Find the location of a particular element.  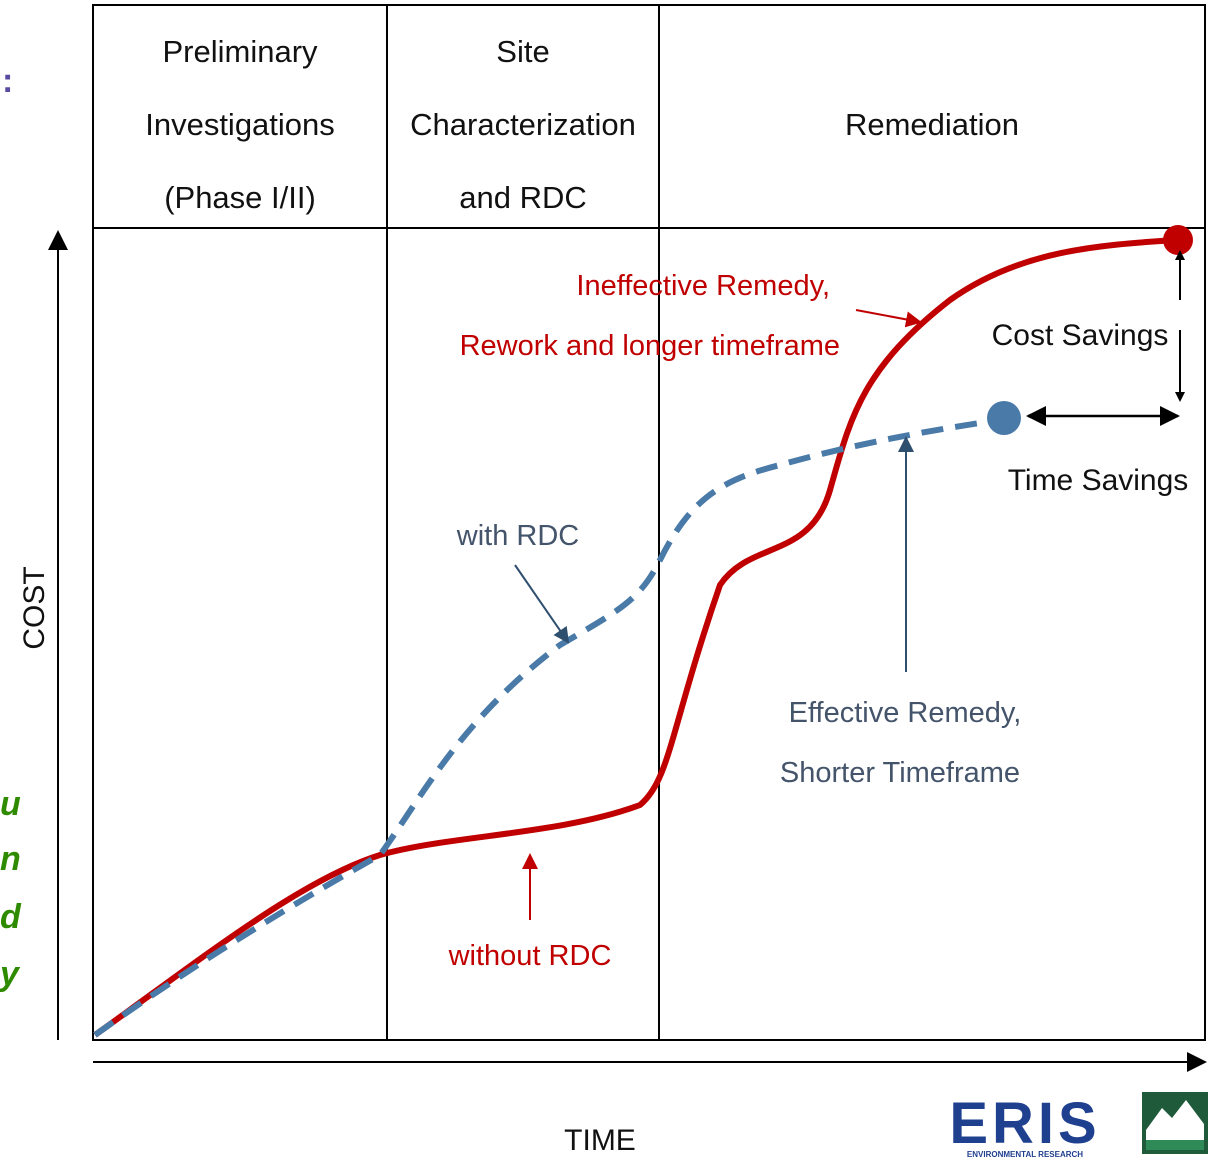

annotation: Effective Remedy, is located at coordinates (905, 713).